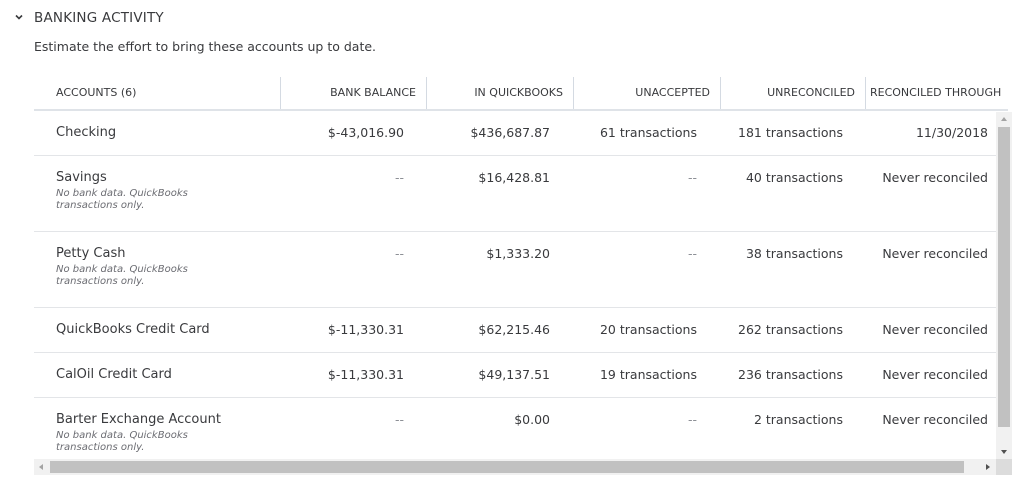 This screenshot has width=1024, height=484. I want to click on column-header-accounts: ACCOUNTS (6), so click(96, 92).